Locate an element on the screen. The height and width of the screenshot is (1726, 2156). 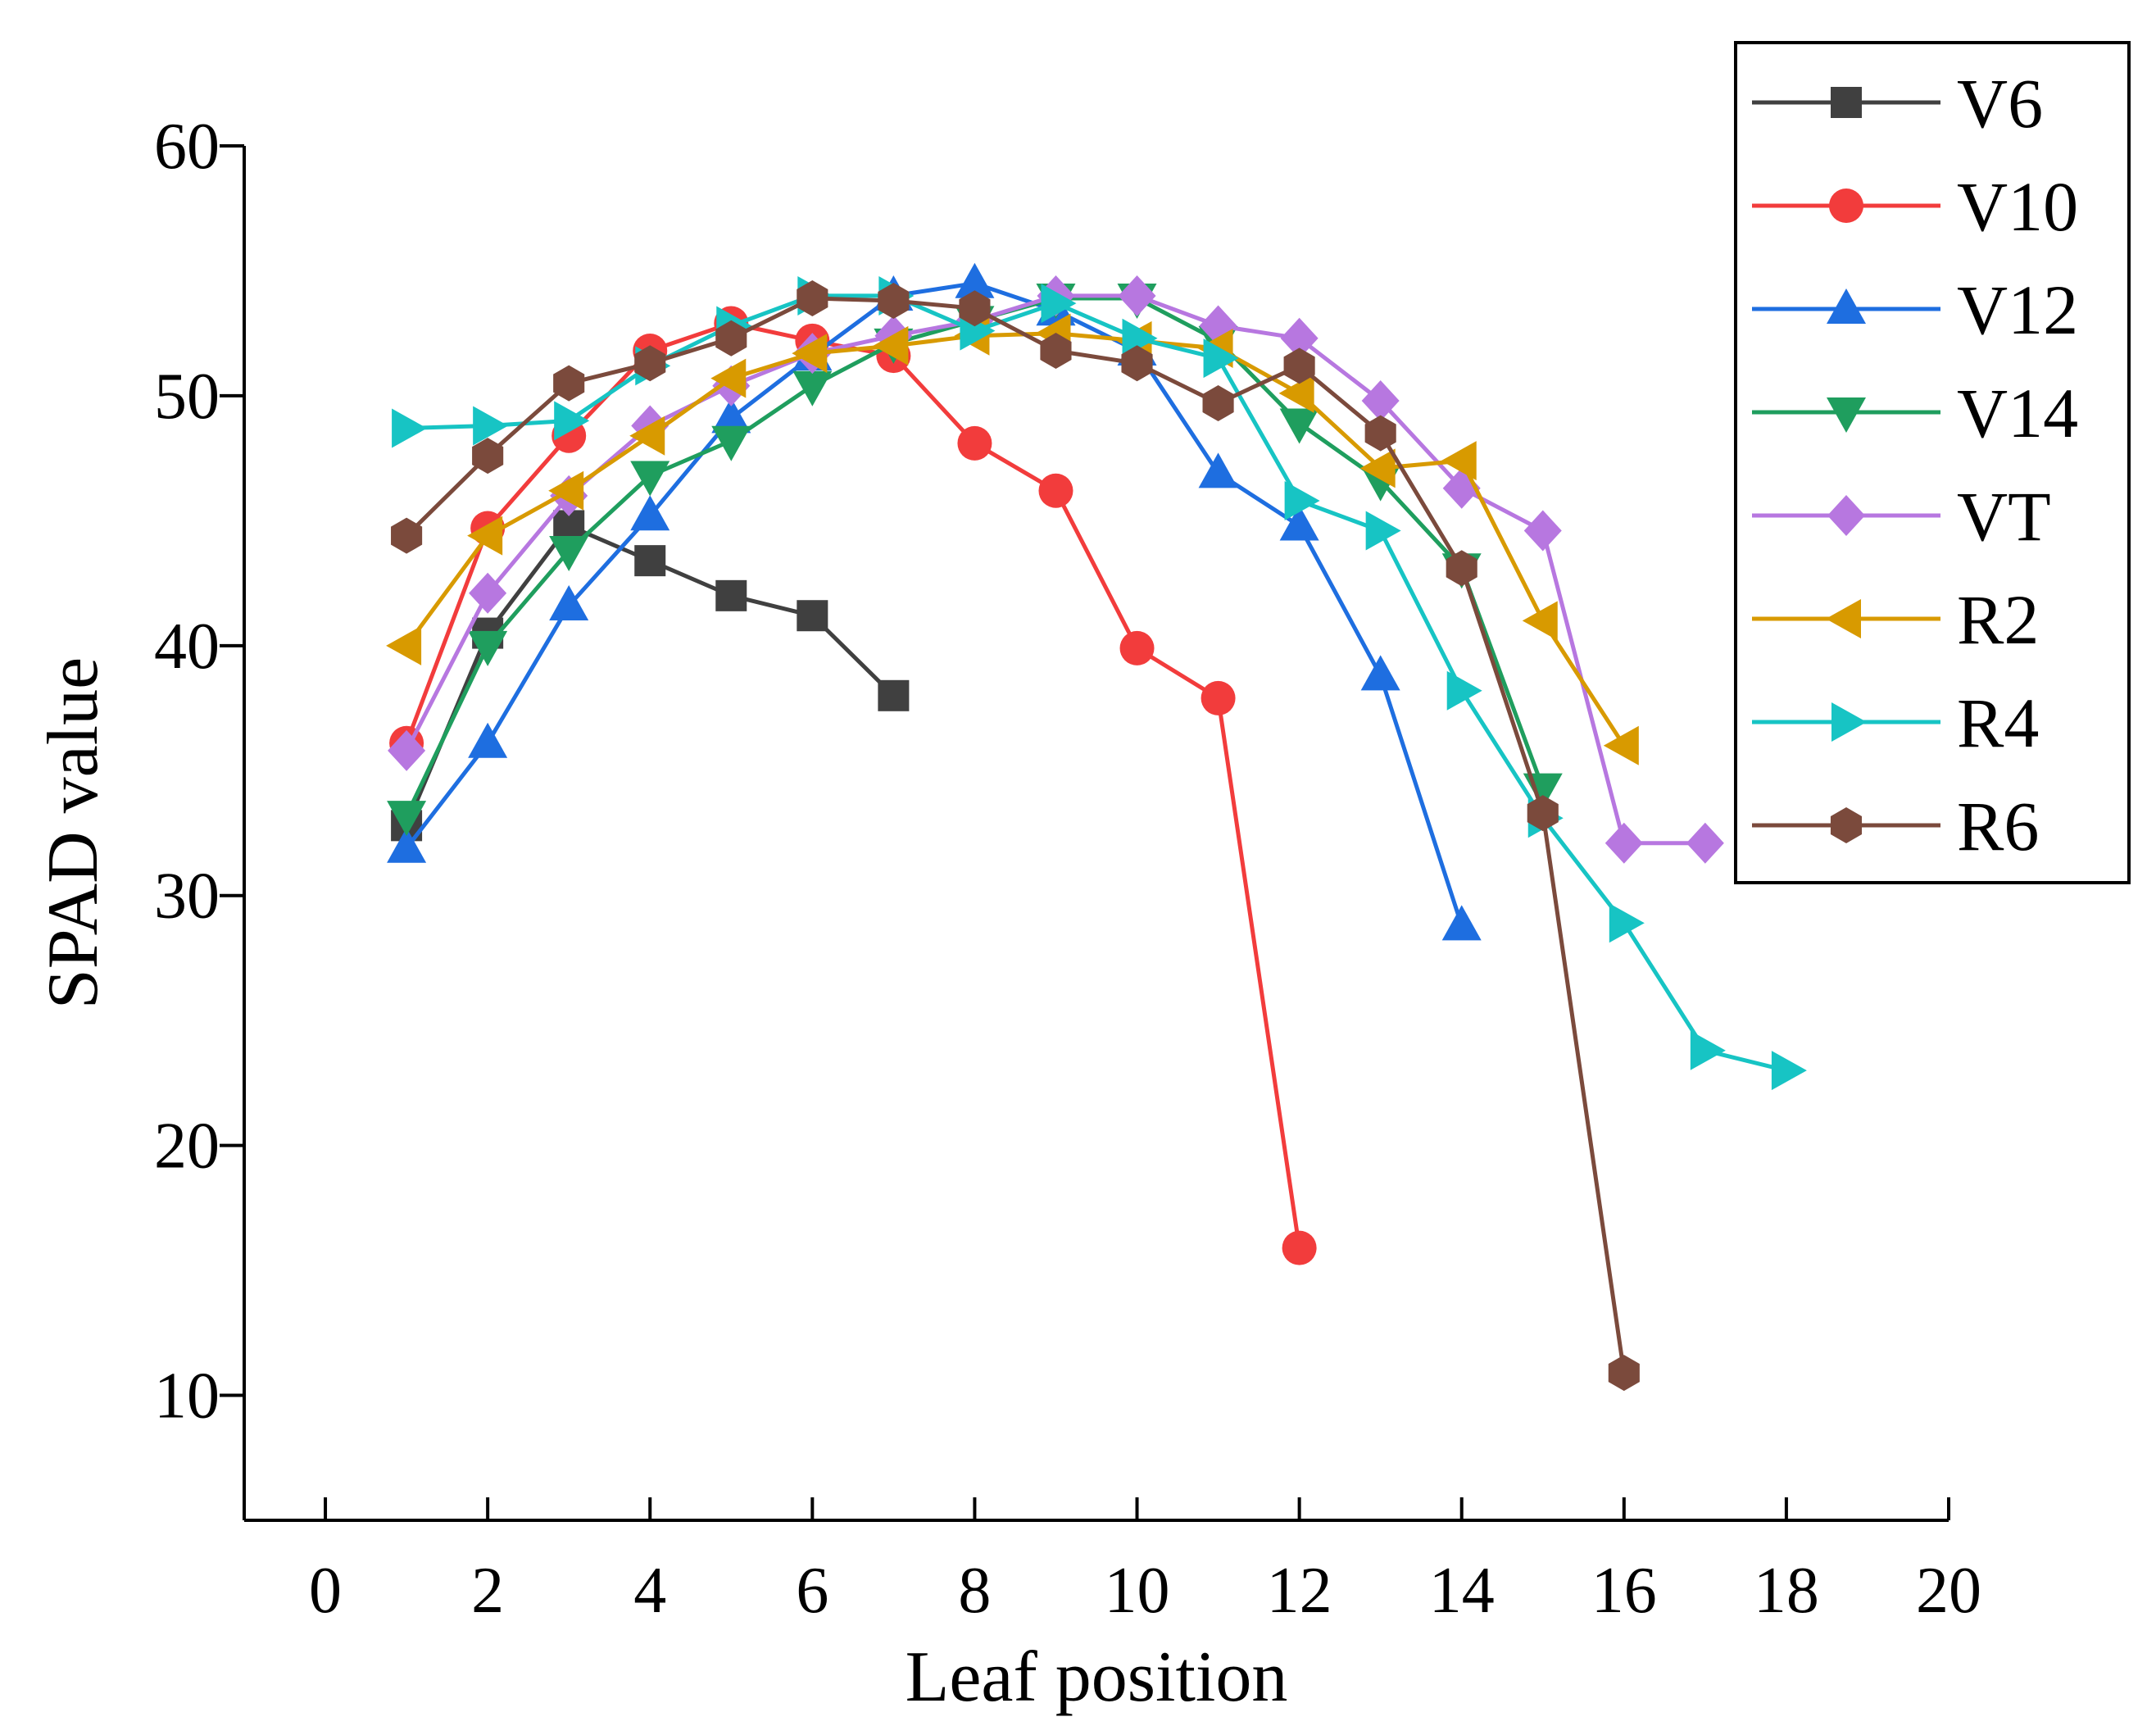
x-tick-label: 2 is located at coordinates (487, 1591).